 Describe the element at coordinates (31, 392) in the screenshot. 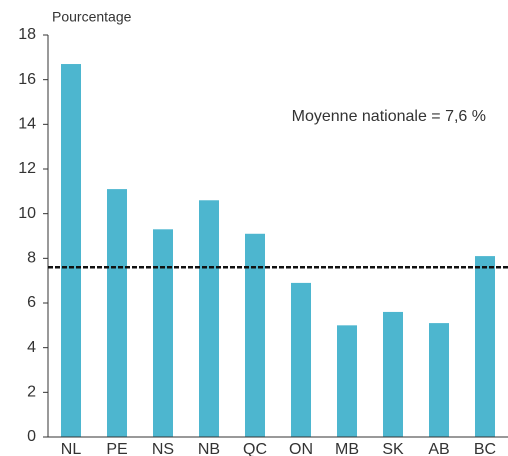

I see `y-tick-label: 2` at that location.